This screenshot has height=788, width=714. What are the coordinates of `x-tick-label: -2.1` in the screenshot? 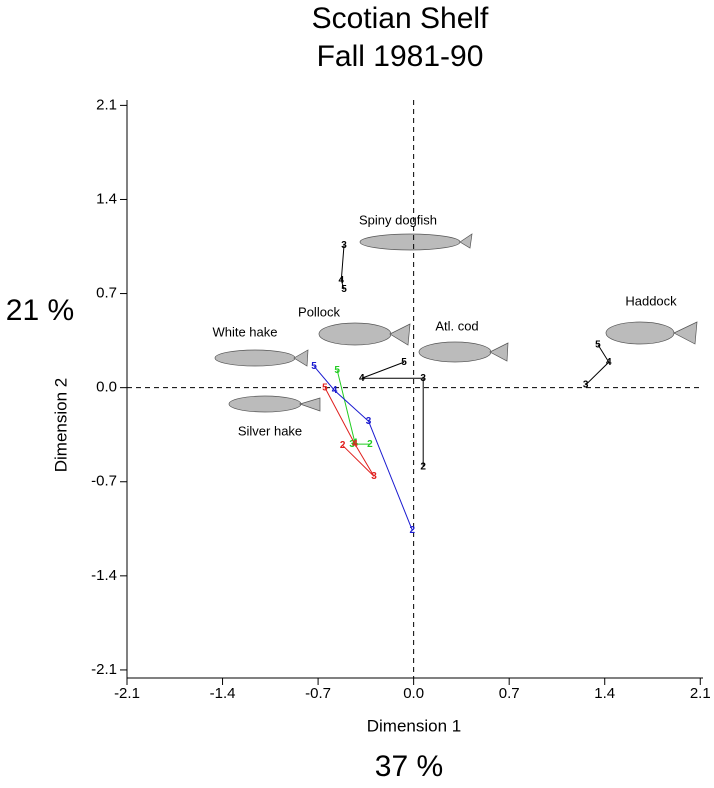 It's located at (127, 693).